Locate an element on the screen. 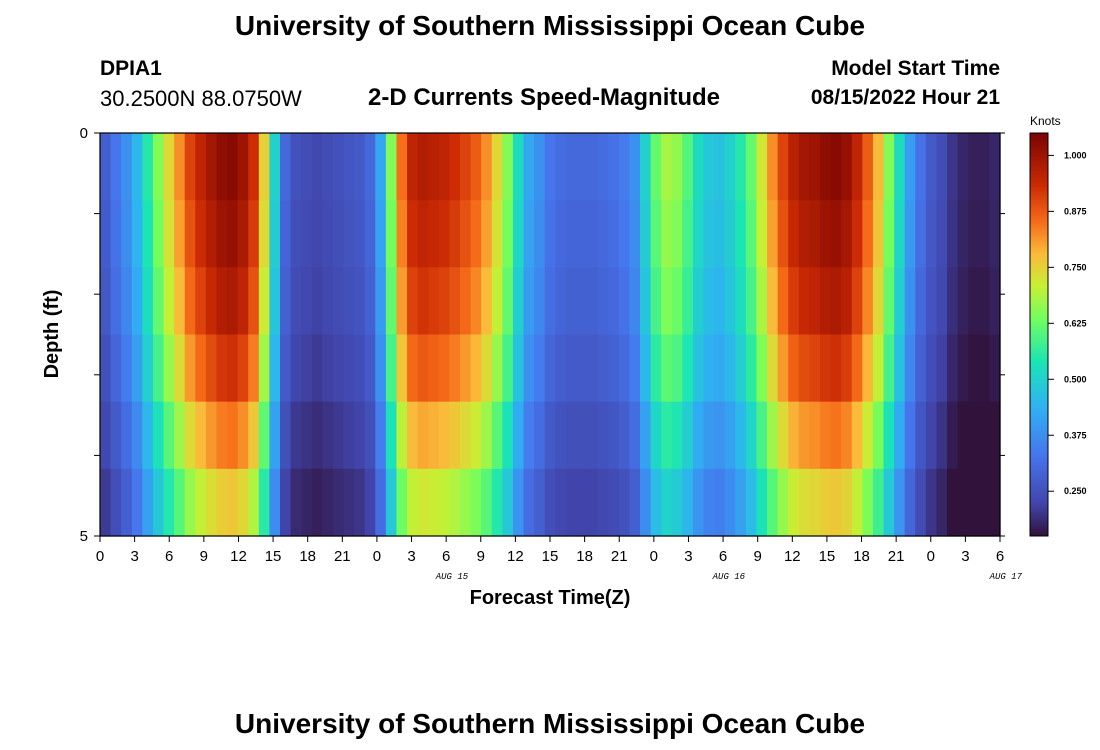 The width and height of the screenshot is (1100, 750). colorbar-tick-label: 0.375 is located at coordinates (1075, 435).